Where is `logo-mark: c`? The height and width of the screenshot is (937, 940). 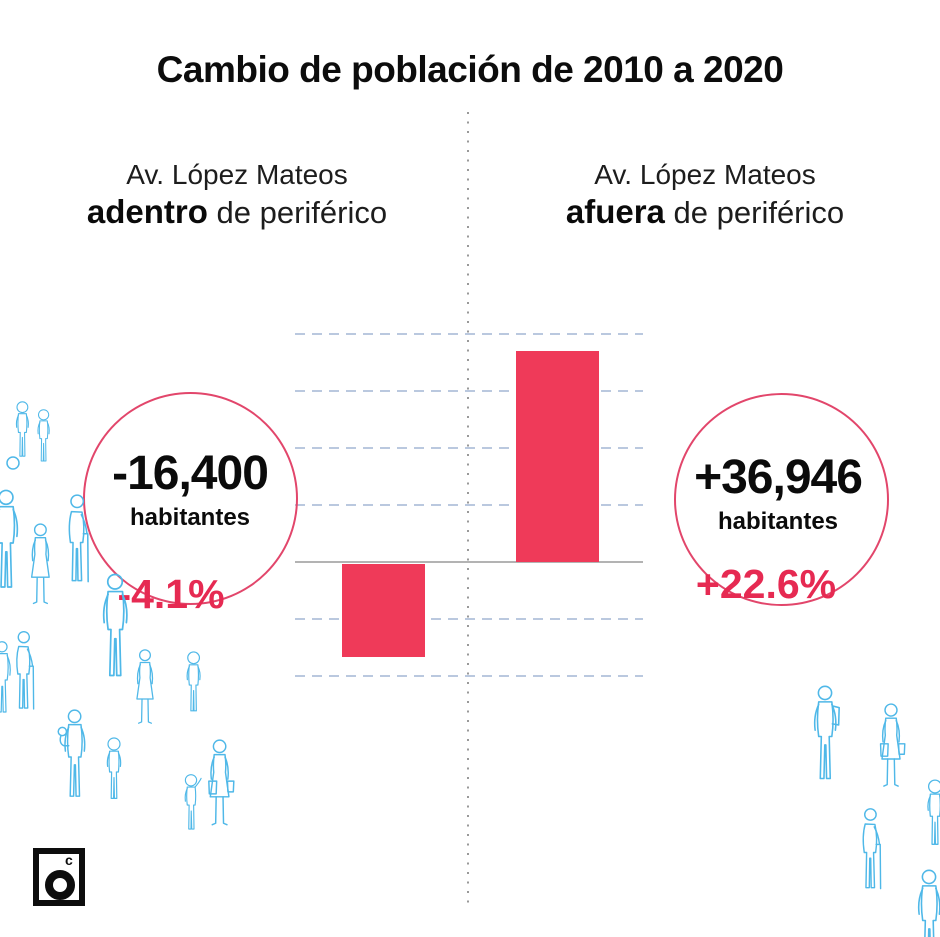
logo-mark: c is located at coordinates (59, 877).